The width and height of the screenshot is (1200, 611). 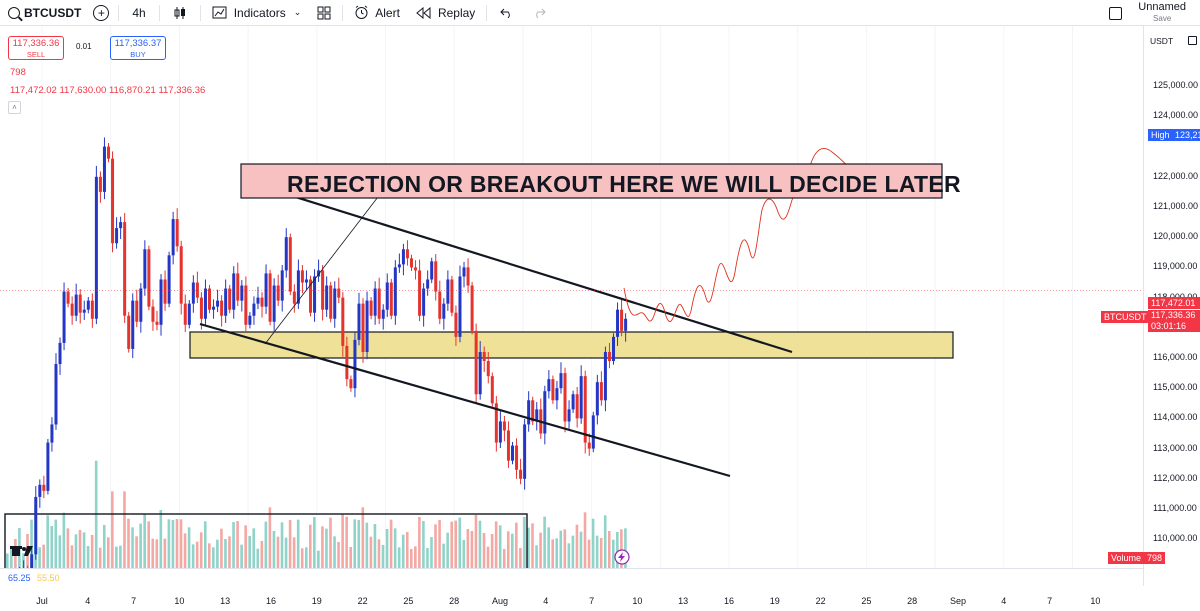 What do you see at coordinates (592, 601) in the screenshot?
I see `time-axis-label: 7` at bounding box center [592, 601].